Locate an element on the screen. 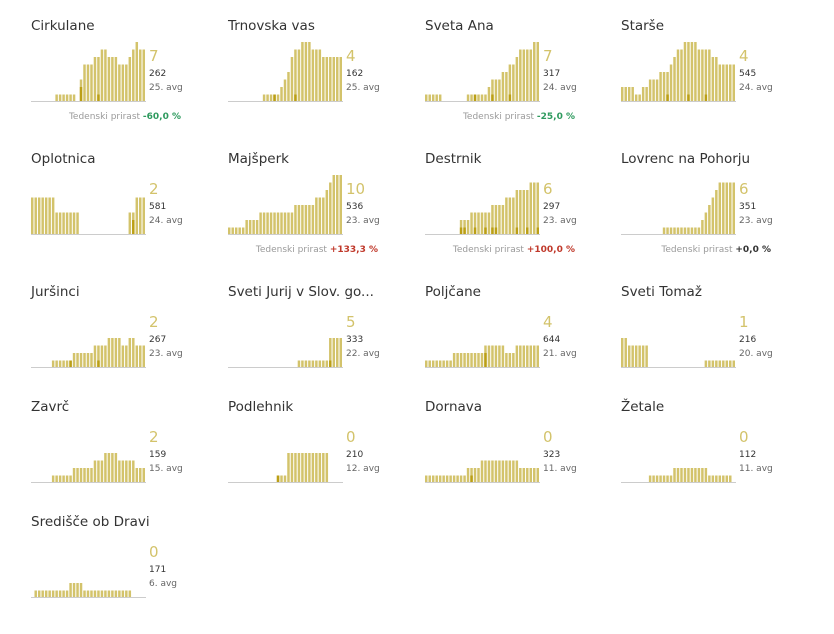 This screenshot has height=634, width=834. latest-value: 7 is located at coordinates (154, 56).